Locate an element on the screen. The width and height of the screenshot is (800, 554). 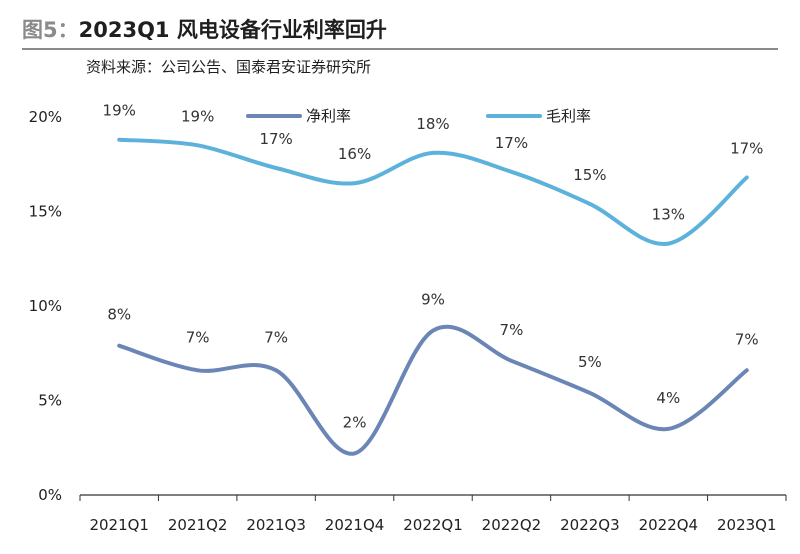
figure-label: 图5： is located at coordinates (50, 30).